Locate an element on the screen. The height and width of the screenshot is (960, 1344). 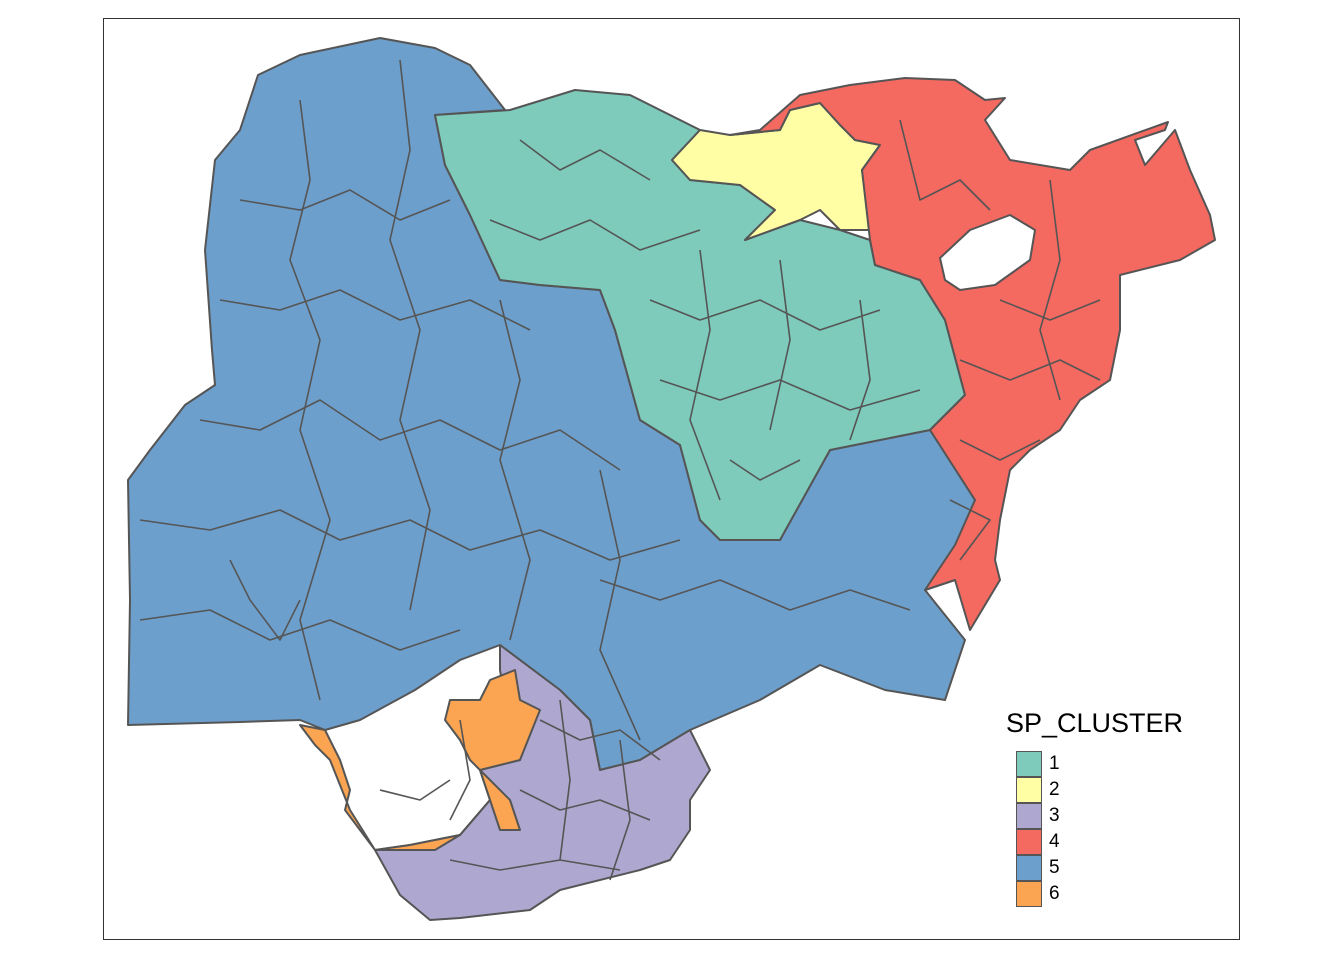
legend: SP_CLUSTER 1 2 3 4 5 6 is located at coordinates (1094, 807).